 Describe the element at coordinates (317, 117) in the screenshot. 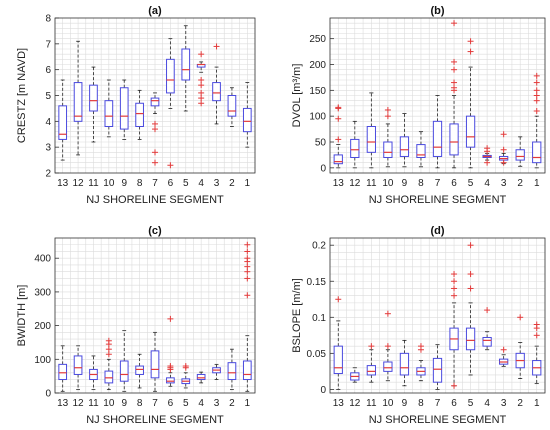

I see `y-tick-label: 100` at that location.